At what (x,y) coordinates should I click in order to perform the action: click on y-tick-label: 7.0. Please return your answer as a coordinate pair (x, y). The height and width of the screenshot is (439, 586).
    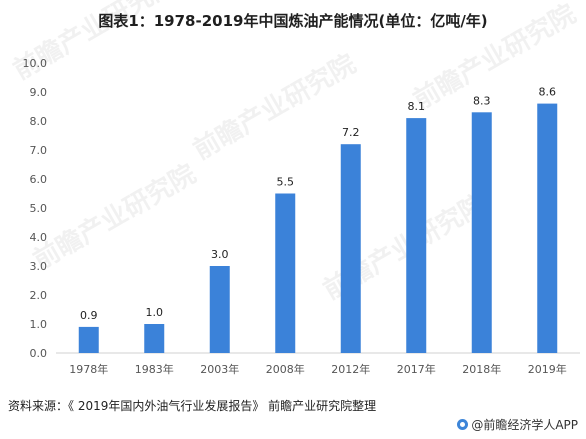
    Looking at the image, I should click on (39, 150).